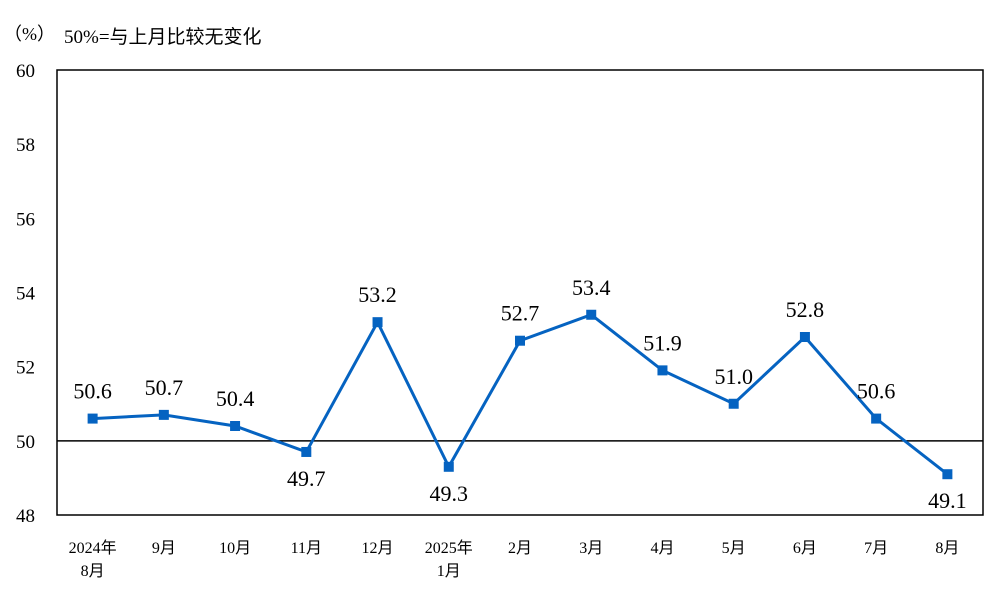 This screenshot has width=1000, height=601. Describe the element at coordinates (520, 548) in the screenshot. I see `x-tick-label: 2月` at that location.